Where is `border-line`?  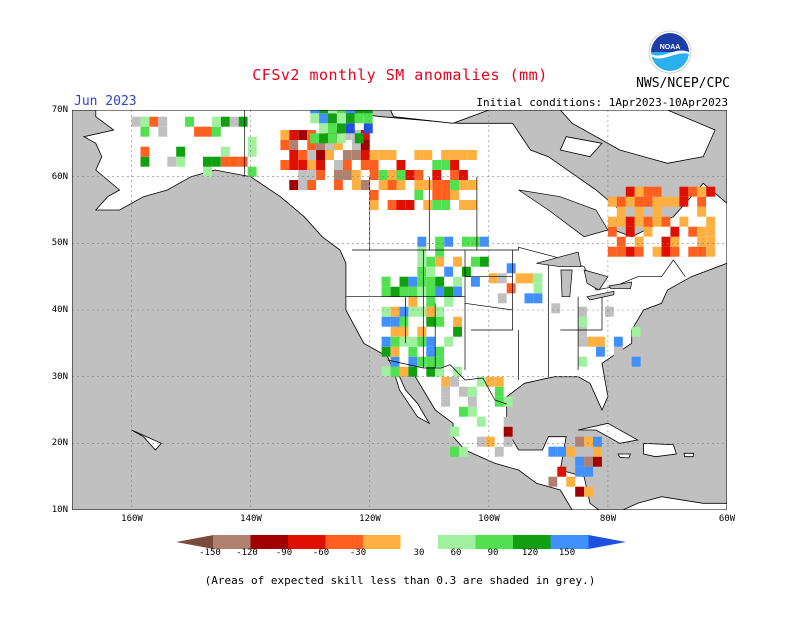 border-line is located at coordinates (447, 382).